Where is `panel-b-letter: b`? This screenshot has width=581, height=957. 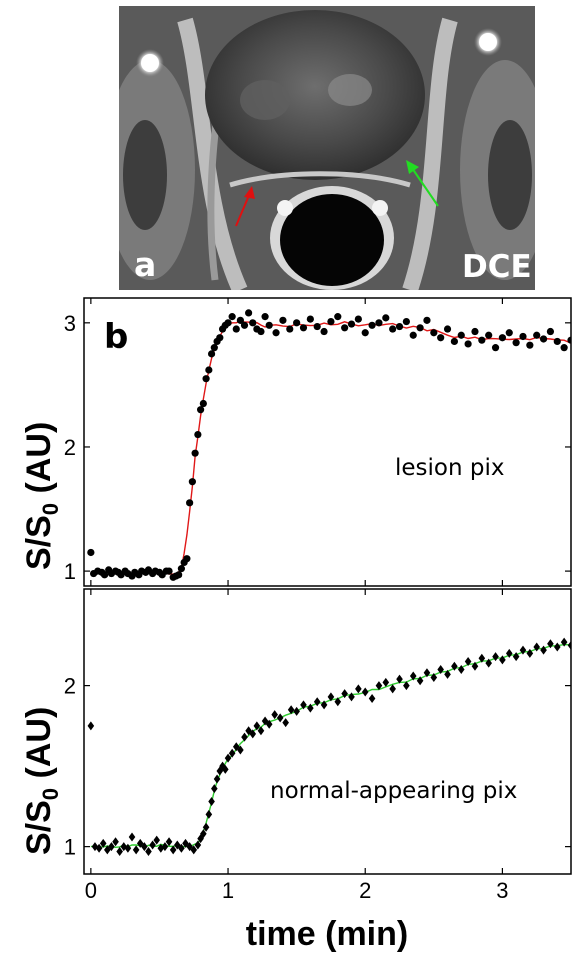 panel-b-letter: b is located at coordinates (116, 337).